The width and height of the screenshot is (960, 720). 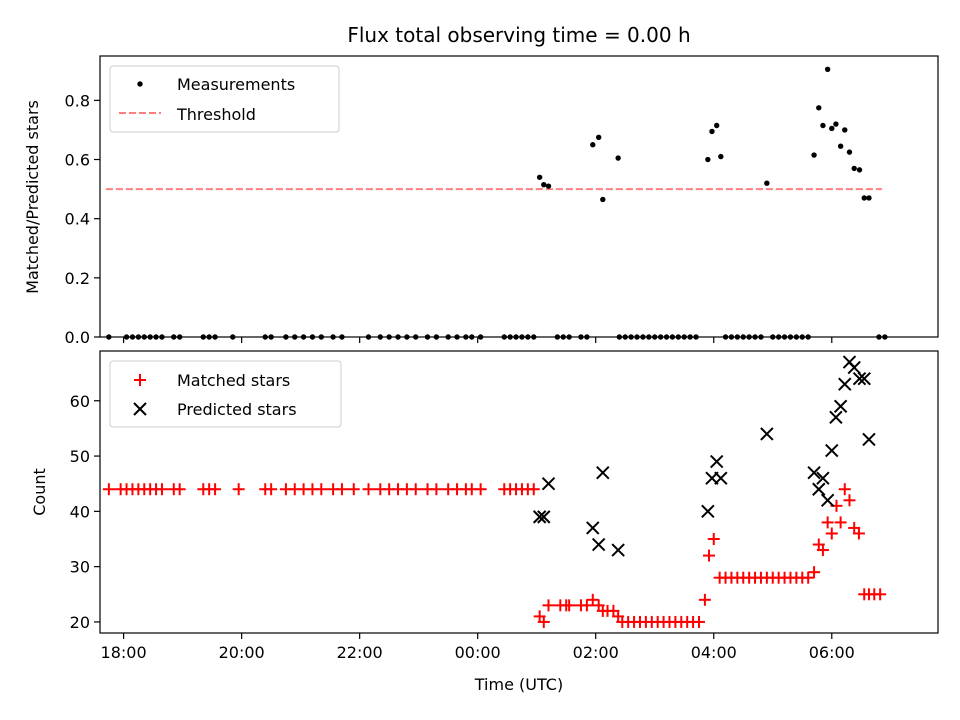 I want to click on x-tick-label: 18:00, so click(x=124, y=652).